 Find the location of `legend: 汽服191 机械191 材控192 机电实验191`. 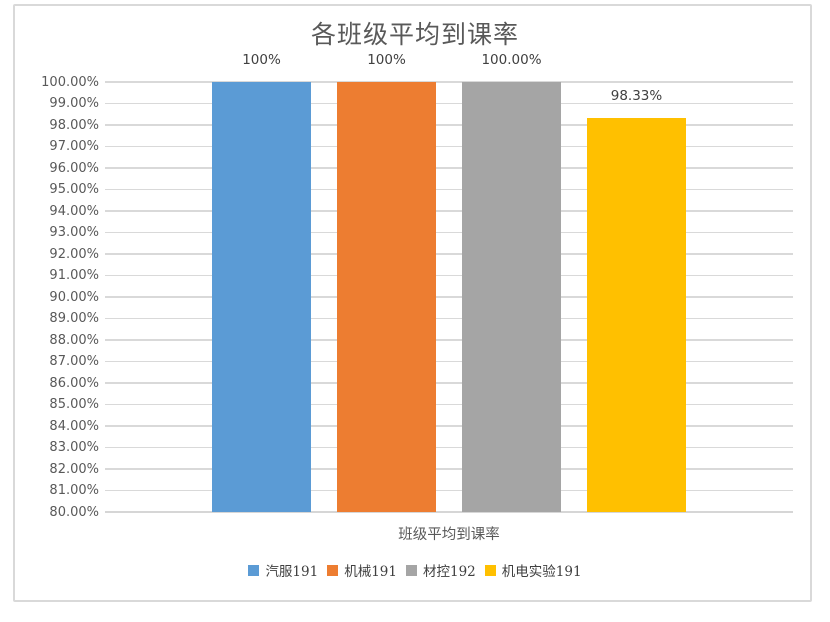

legend: 汽服191 机械191 材控192 机电实验191 is located at coordinates (415, 570).